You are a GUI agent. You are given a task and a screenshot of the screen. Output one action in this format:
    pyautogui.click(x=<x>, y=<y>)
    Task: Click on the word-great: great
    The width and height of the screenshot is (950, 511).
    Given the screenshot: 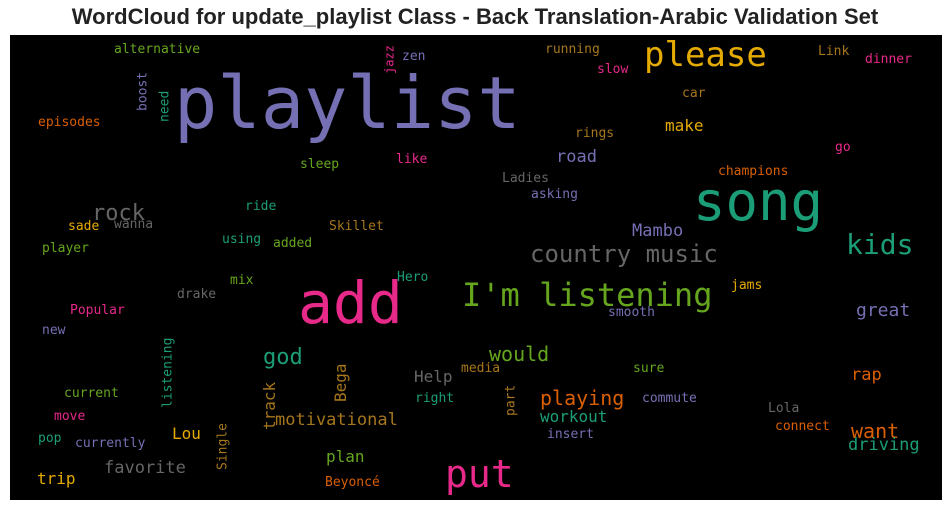 What is the action you would take?
    pyautogui.click(x=883, y=310)
    